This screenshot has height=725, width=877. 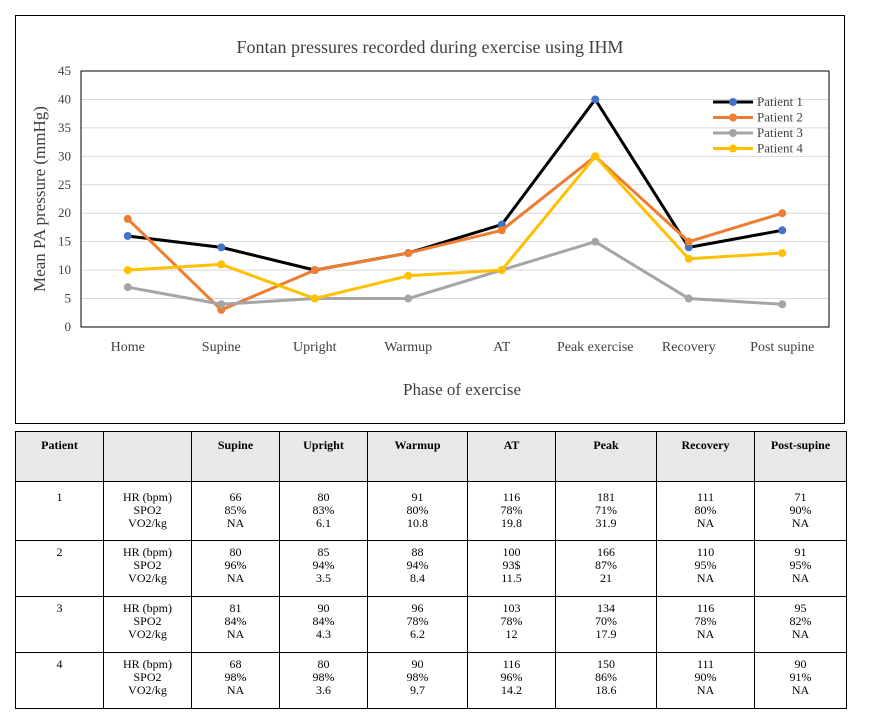 I want to click on cell-value: 150, so click(x=606, y=664).